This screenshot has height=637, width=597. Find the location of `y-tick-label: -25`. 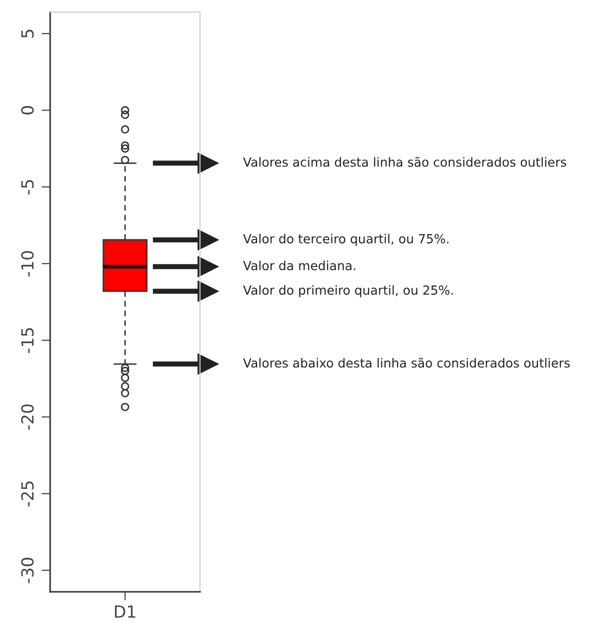

y-tick-label: -25 is located at coordinates (27, 493).